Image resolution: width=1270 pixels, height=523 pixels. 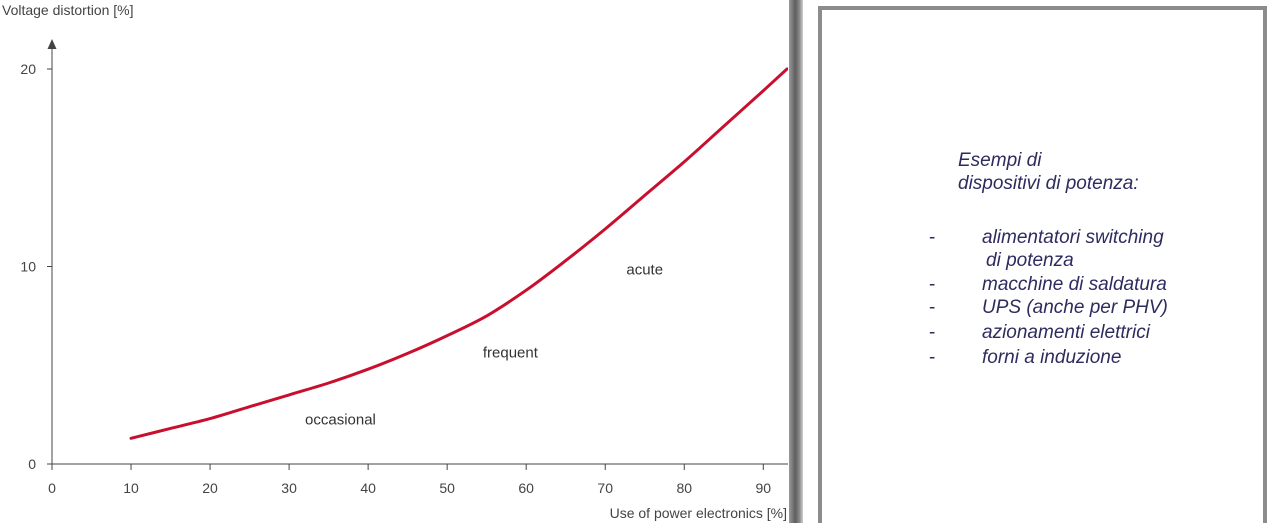 What do you see at coordinates (1075, 307) in the screenshot?
I see `list-item: UPS (anche per PHV)` at bounding box center [1075, 307].